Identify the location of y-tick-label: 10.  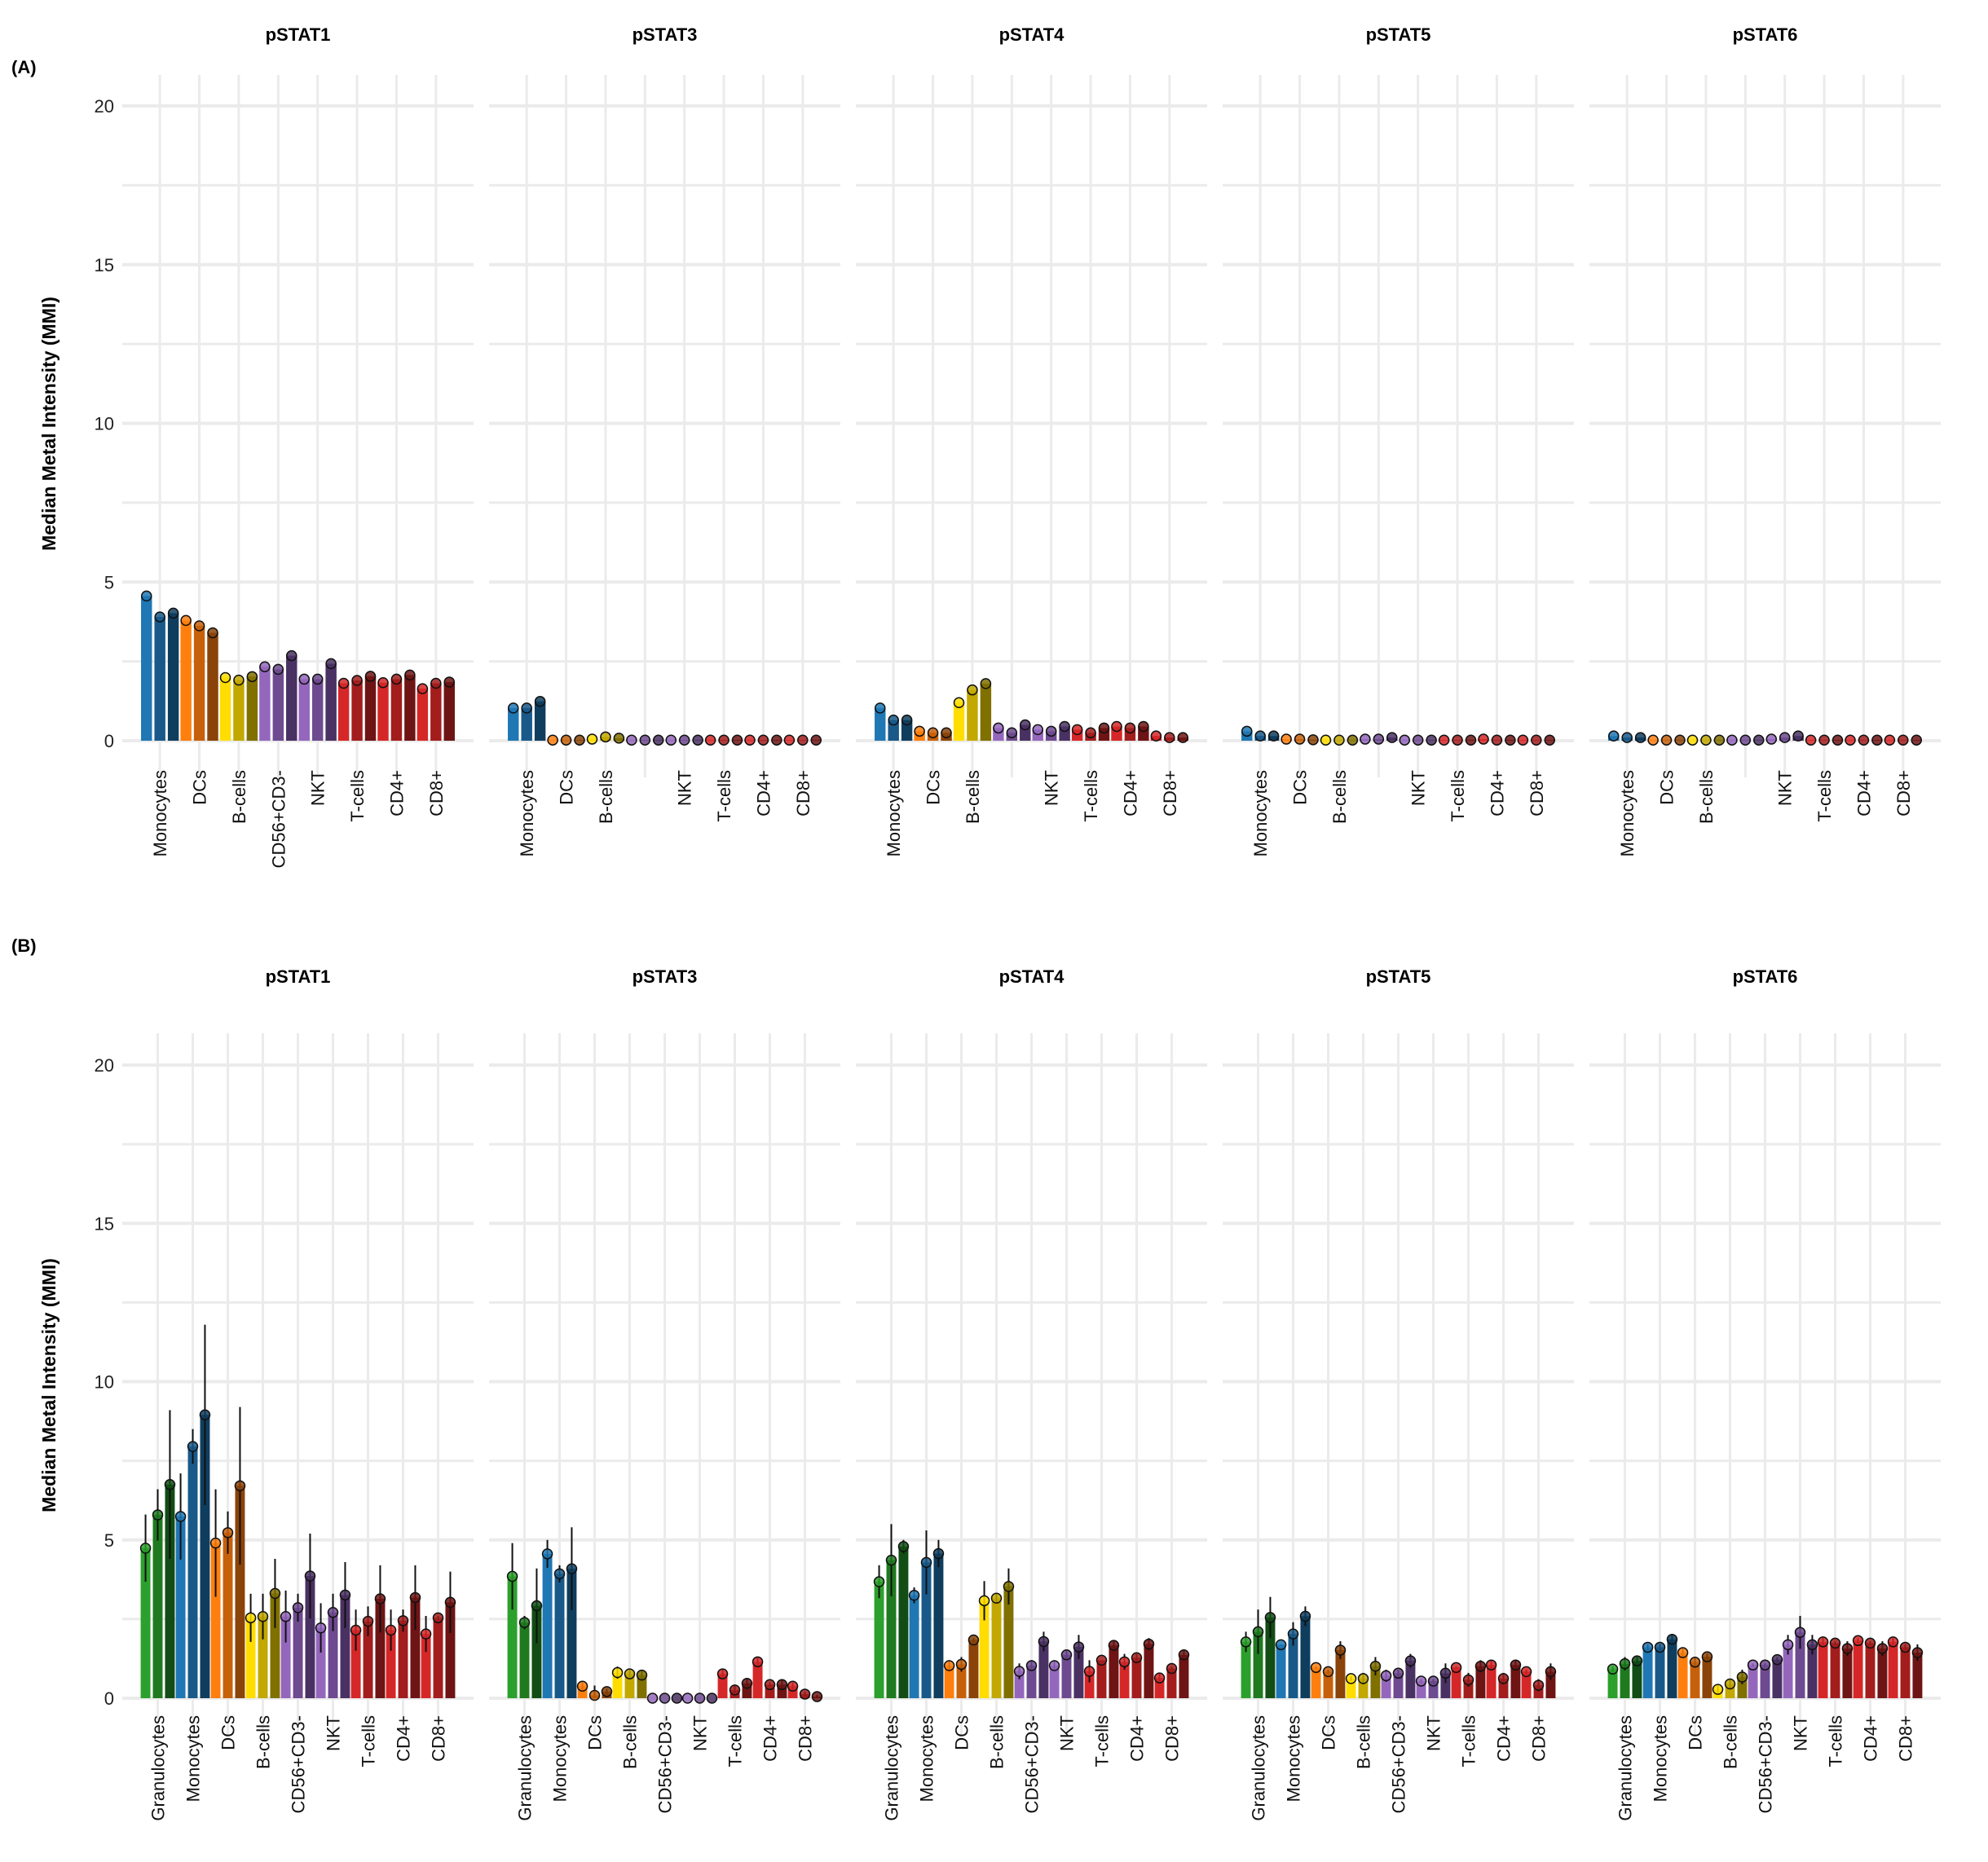
(104, 424).